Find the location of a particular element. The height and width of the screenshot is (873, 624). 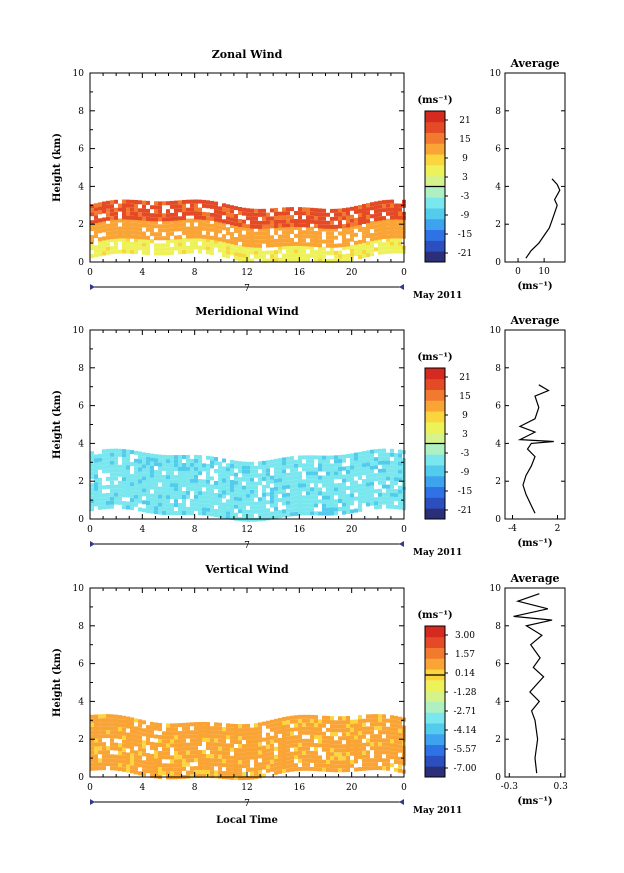

y-tick-label: 4 is located at coordinates (81, 187).